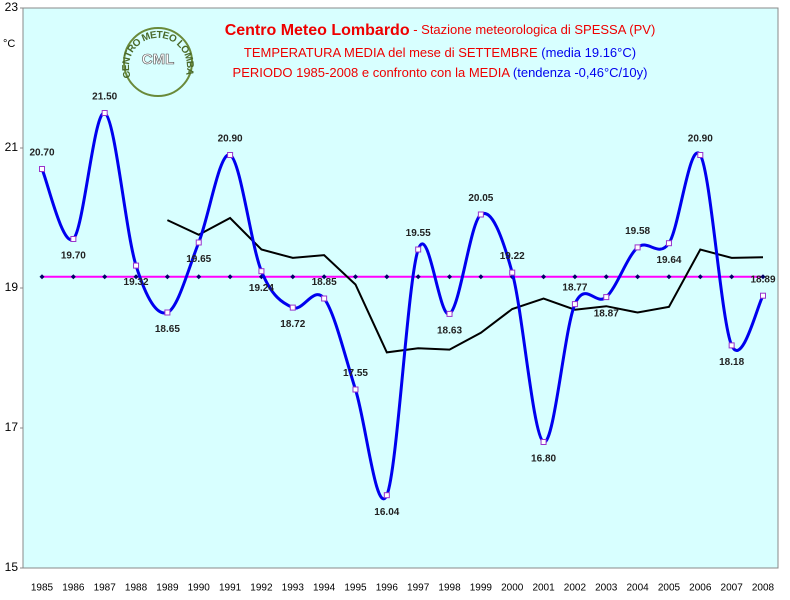 This screenshot has width=790, height=600. I want to click on x-tick-label: 2008, so click(763, 588).